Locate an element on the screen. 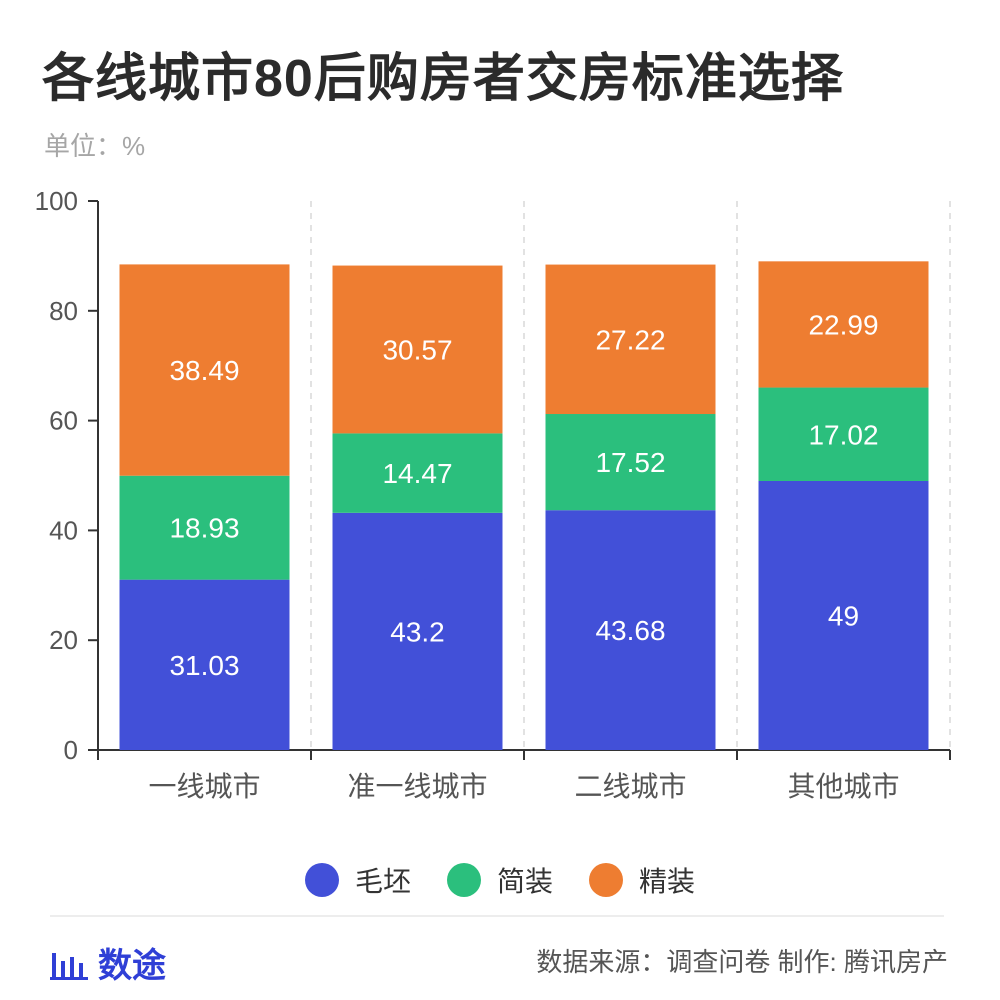 This screenshot has width=1000, height=1000. data-label-blank-2: 43.2 is located at coordinates (417, 631).